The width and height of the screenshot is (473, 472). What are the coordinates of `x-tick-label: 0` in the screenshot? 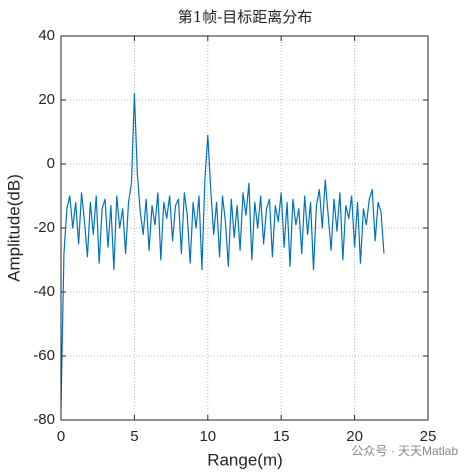 It's located at (61, 436).